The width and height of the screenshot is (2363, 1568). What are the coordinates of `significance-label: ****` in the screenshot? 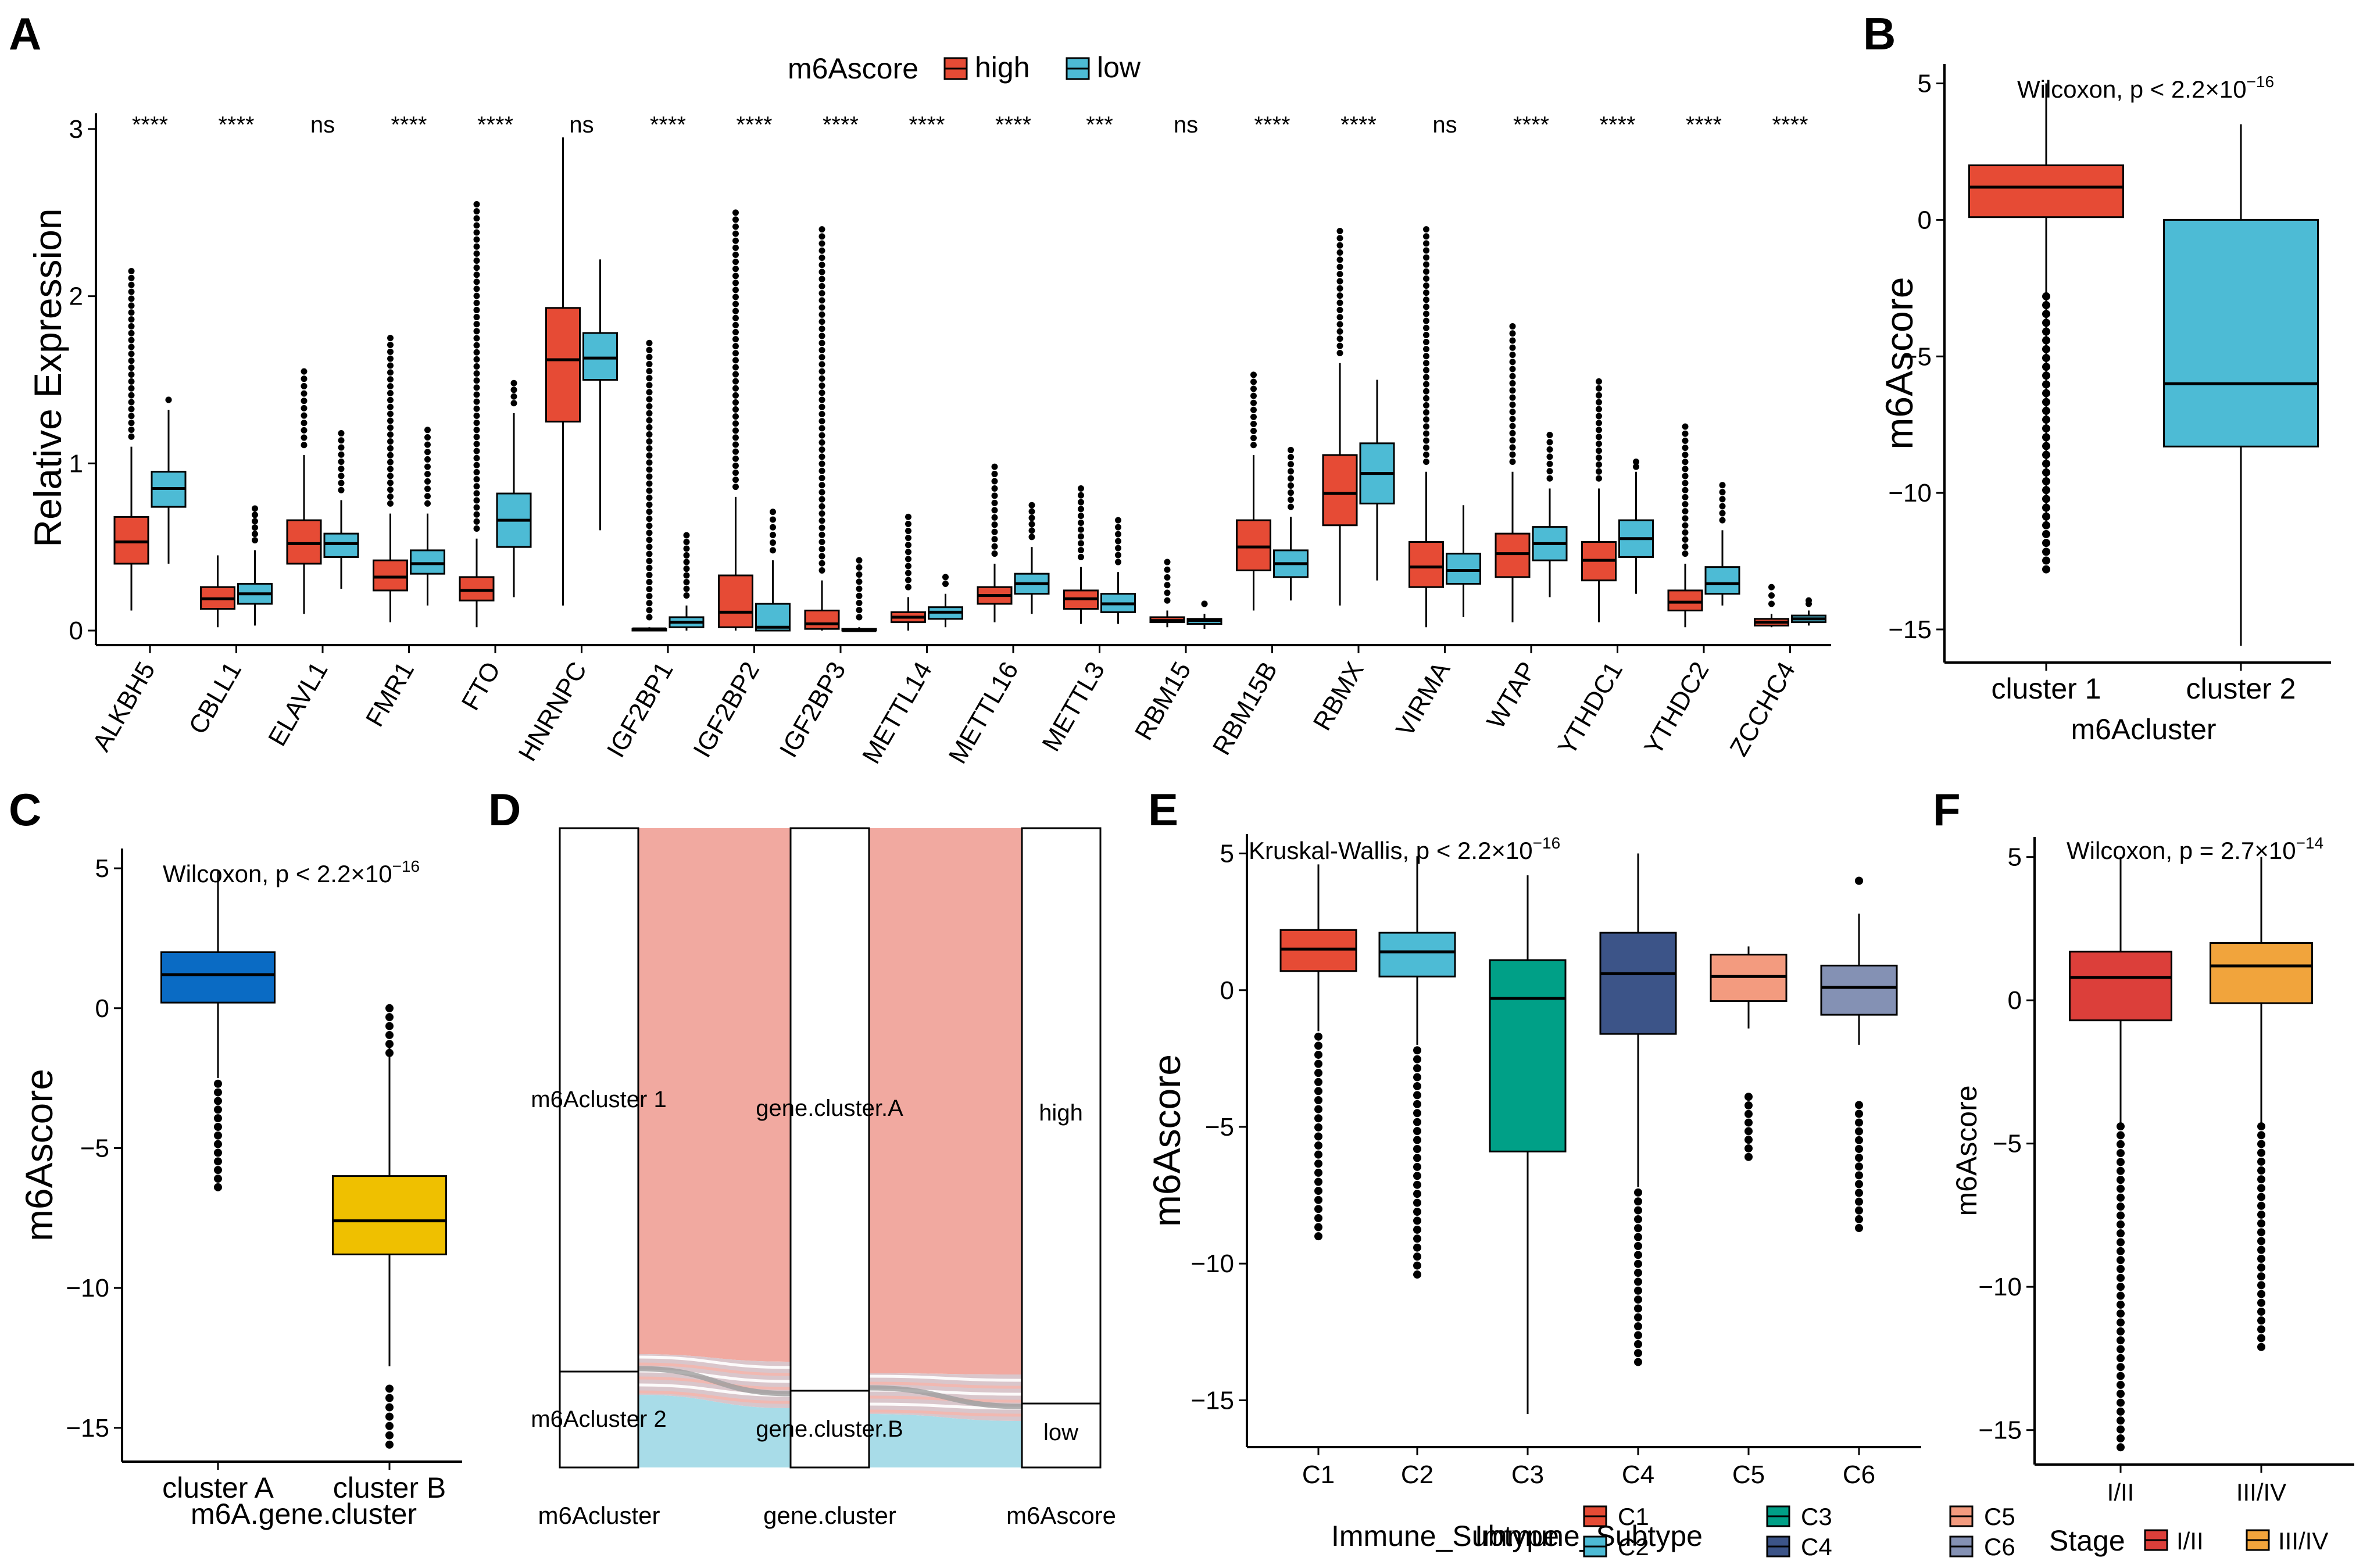 It's located at (1704, 125).